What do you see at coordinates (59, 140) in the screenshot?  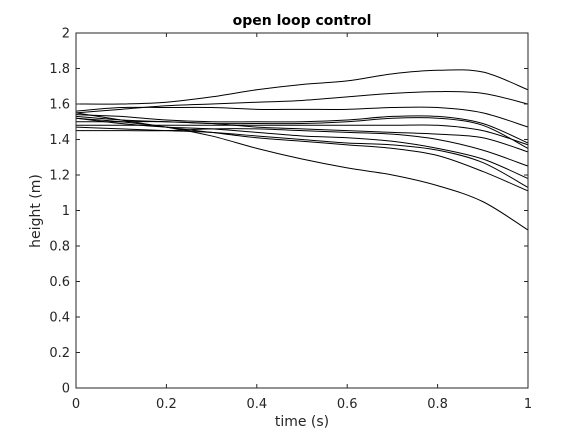 I see `y-tick-label: 1.4` at bounding box center [59, 140].